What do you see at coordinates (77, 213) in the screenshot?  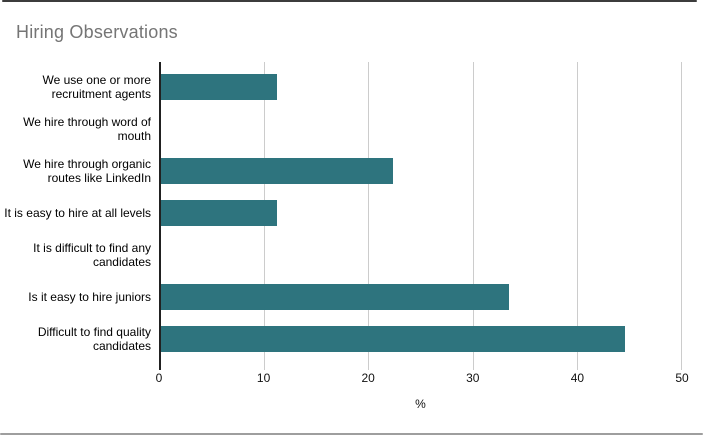 I see `category-label: It is easy to hire at all levels` at bounding box center [77, 213].